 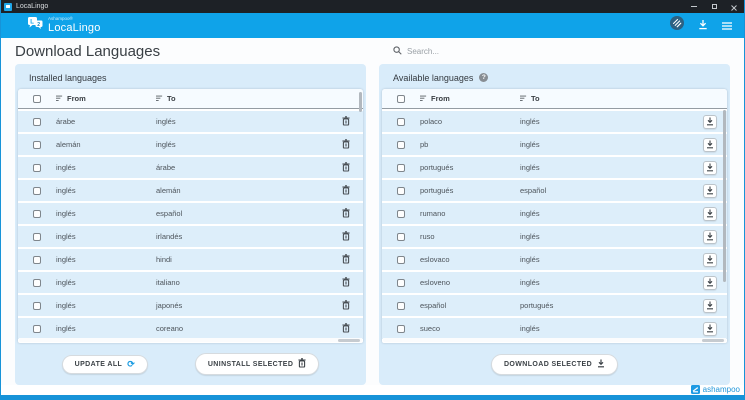 What do you see at coordinates (397, 51) in the screenshot?
I see `search-icon` at bounding box center [397, 51].